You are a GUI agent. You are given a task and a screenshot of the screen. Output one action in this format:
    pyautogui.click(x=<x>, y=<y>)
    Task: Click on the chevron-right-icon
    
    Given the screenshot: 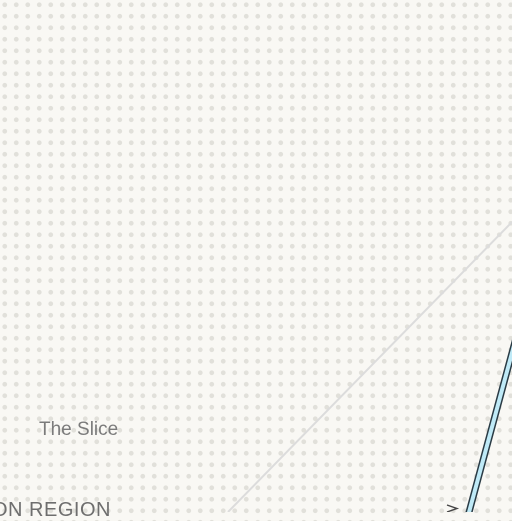 What is the action you would take?
    pyautogui.click(x=453, y=508)
    